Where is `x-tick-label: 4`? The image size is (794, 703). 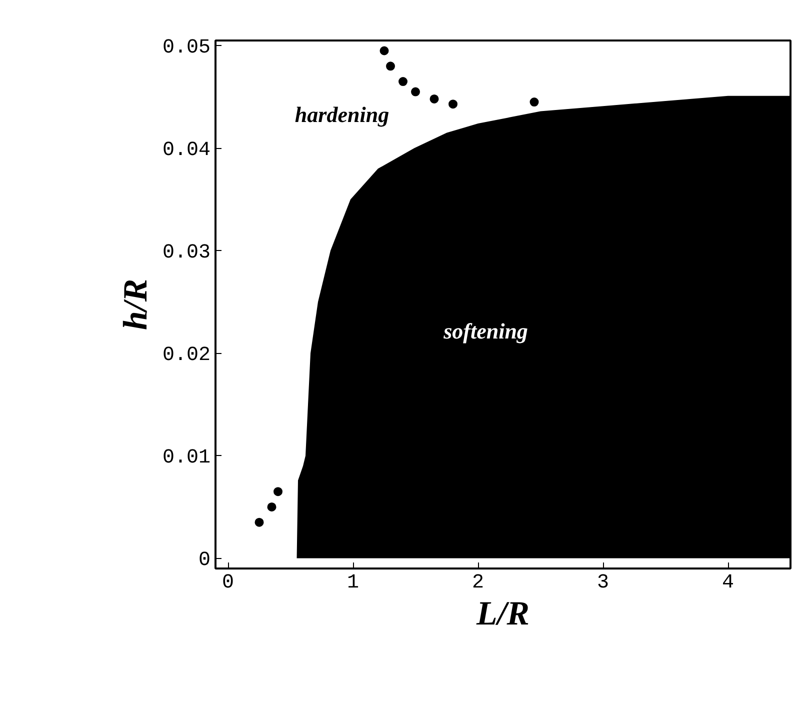 x-tick-label: 4 is located at coordinates (728, 583).